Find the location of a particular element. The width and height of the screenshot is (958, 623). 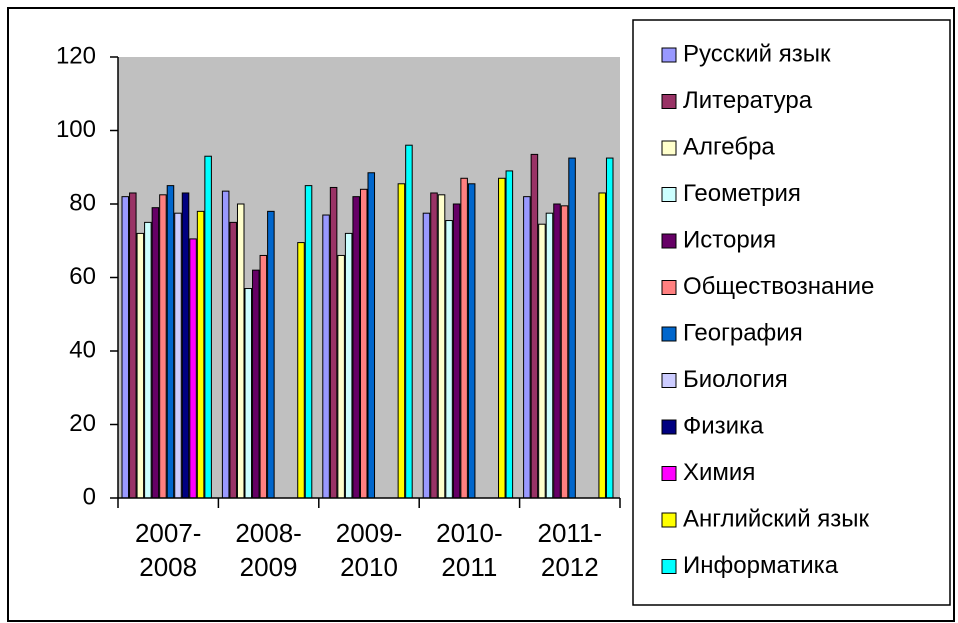

y-tick-label: 100 is located at coordinates (76, 129).